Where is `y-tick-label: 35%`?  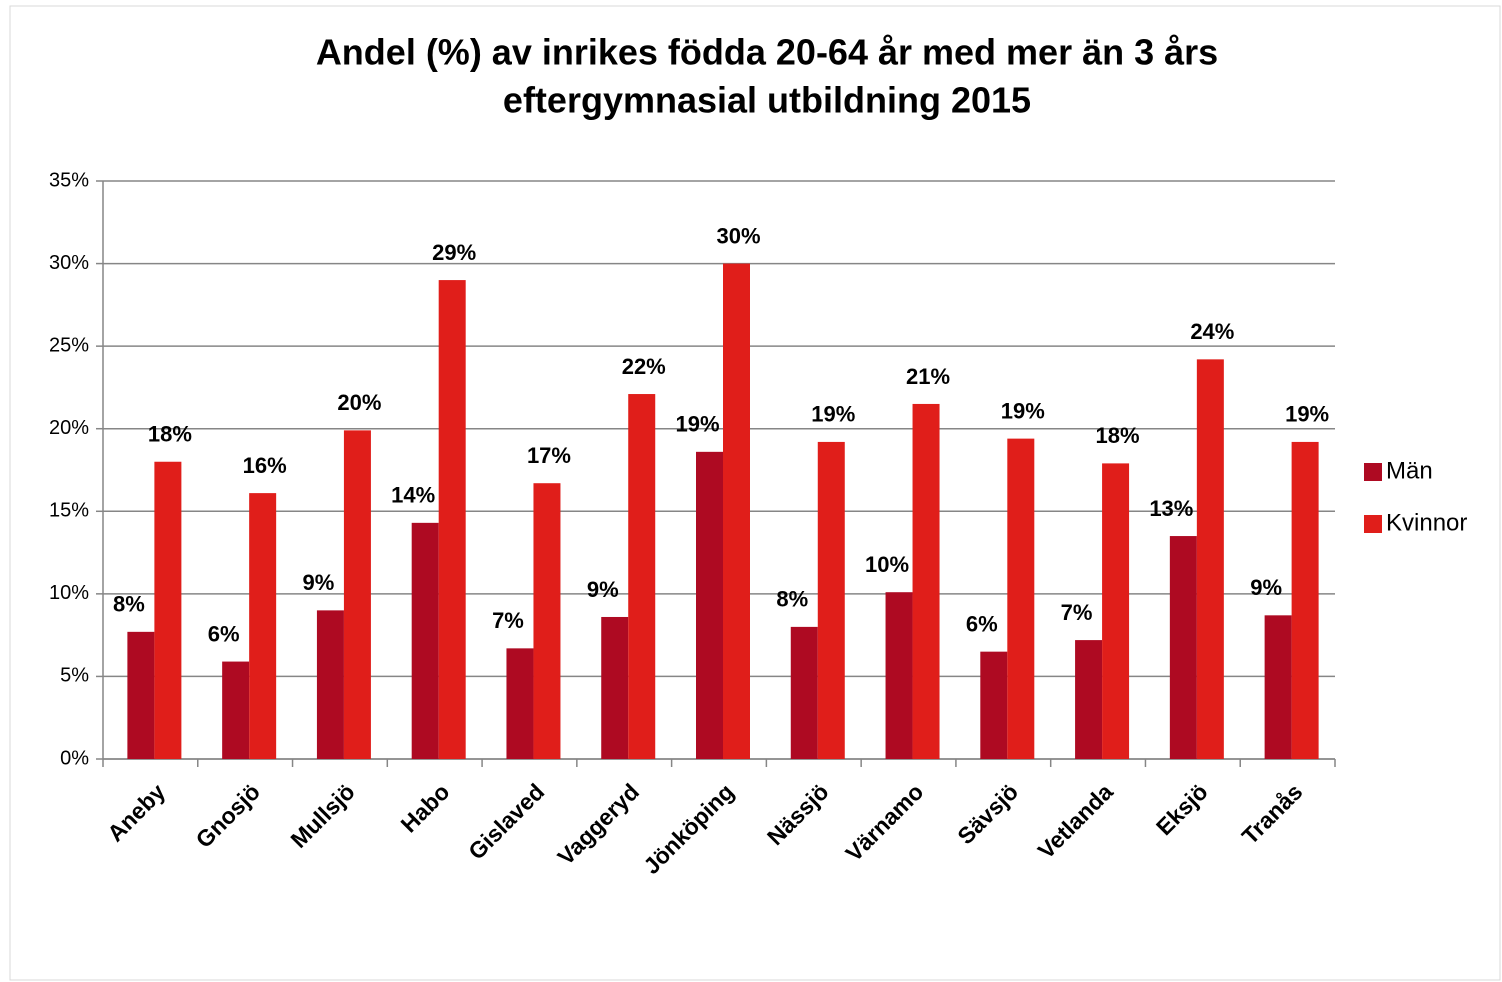 y-tick-label: 35% is located at coordinates (69, 180).